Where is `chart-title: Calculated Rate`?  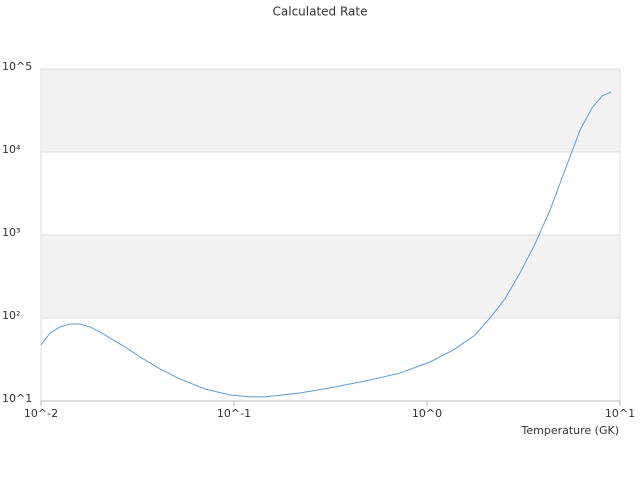
chart-title: Calculated Rate is located at coordinates (320, 12).